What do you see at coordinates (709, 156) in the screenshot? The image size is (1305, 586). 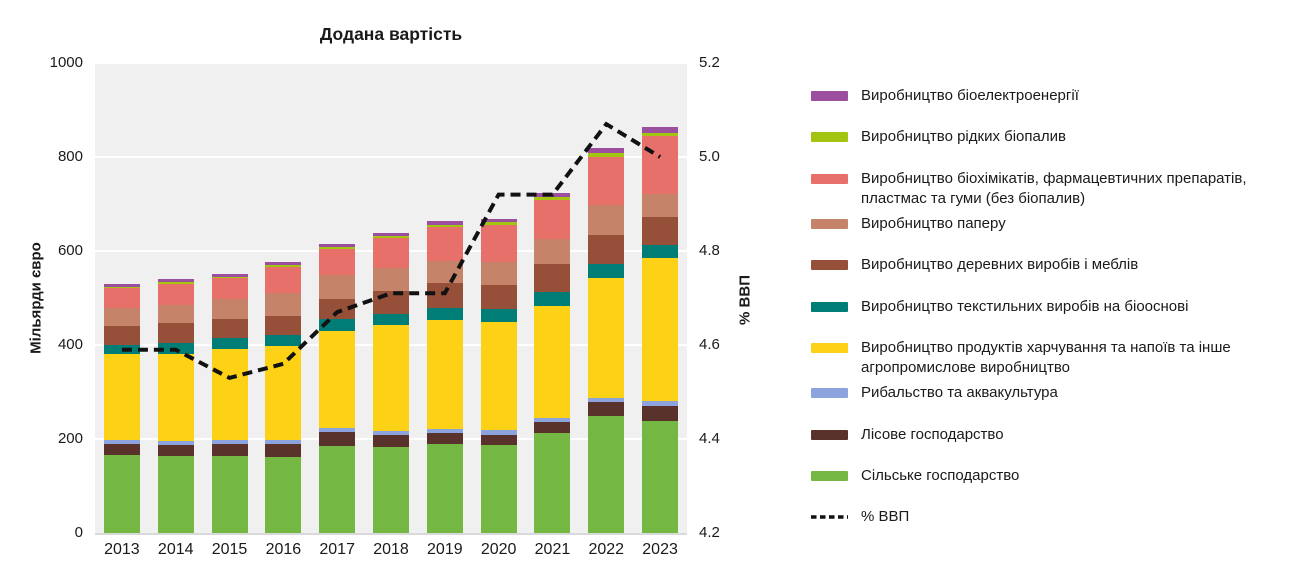 I see `right-tick-5.0: 5.0` at bounding box center [709, 156].